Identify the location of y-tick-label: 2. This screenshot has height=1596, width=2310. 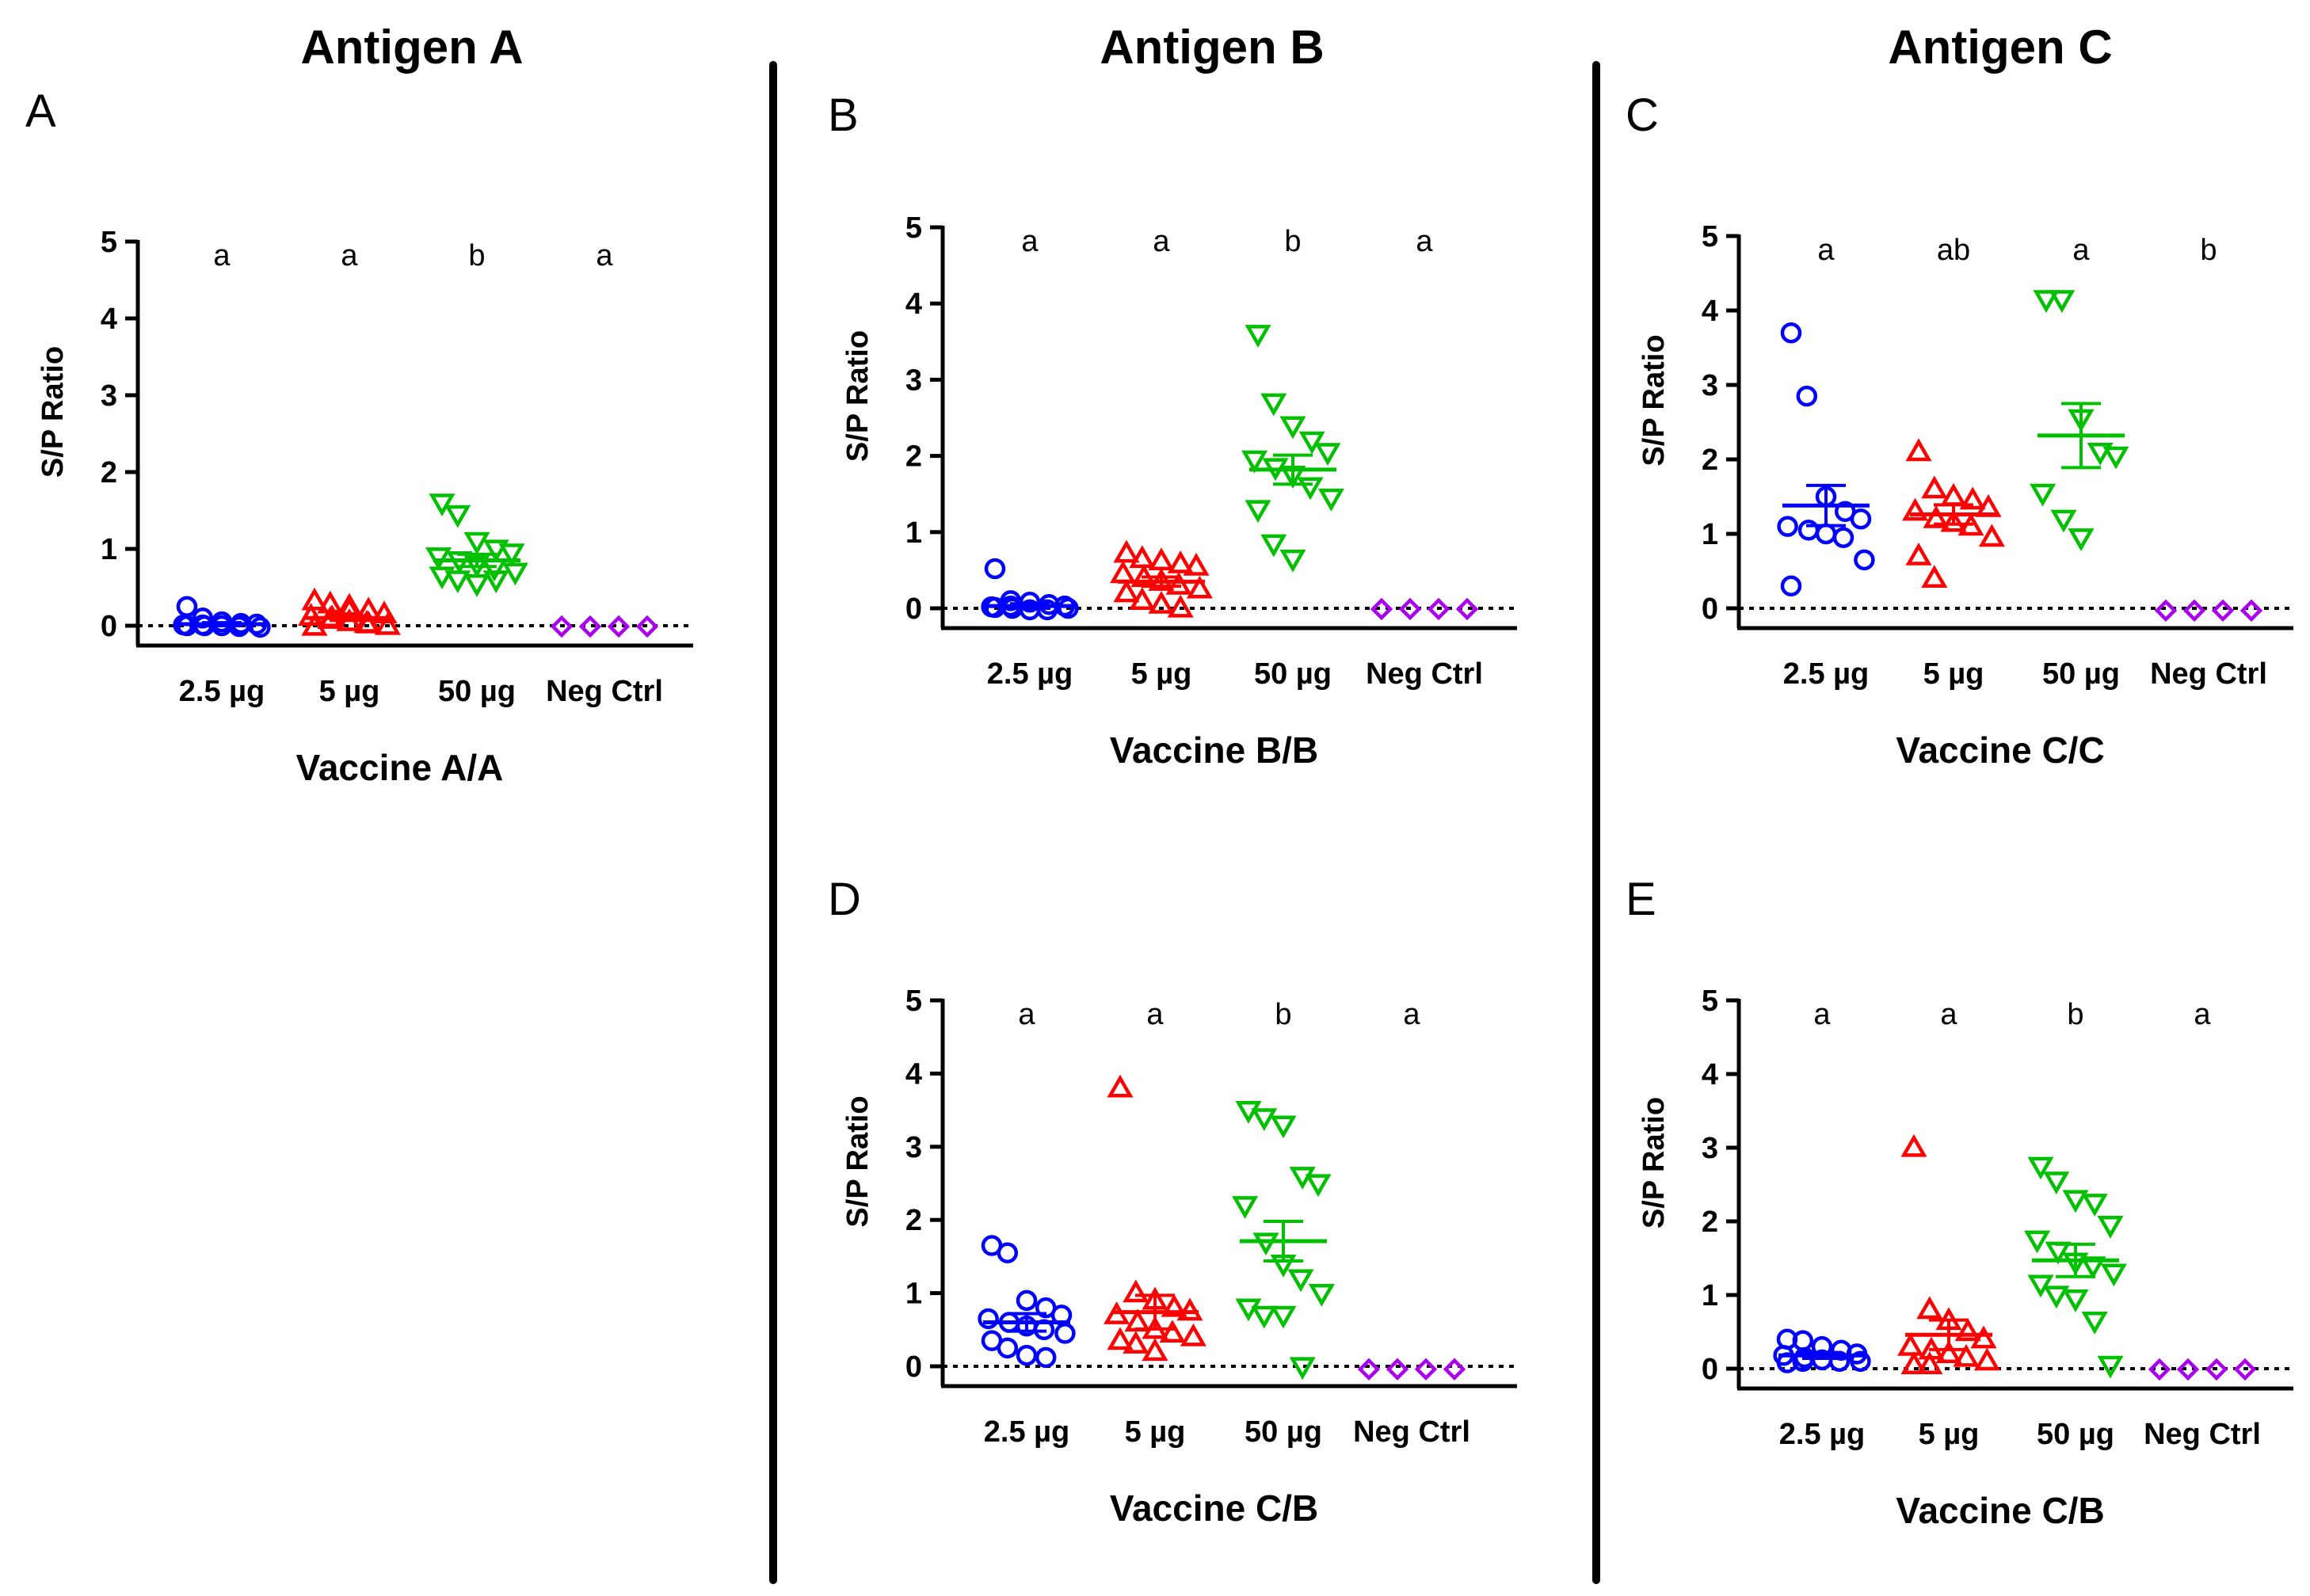
(1710, 1222).